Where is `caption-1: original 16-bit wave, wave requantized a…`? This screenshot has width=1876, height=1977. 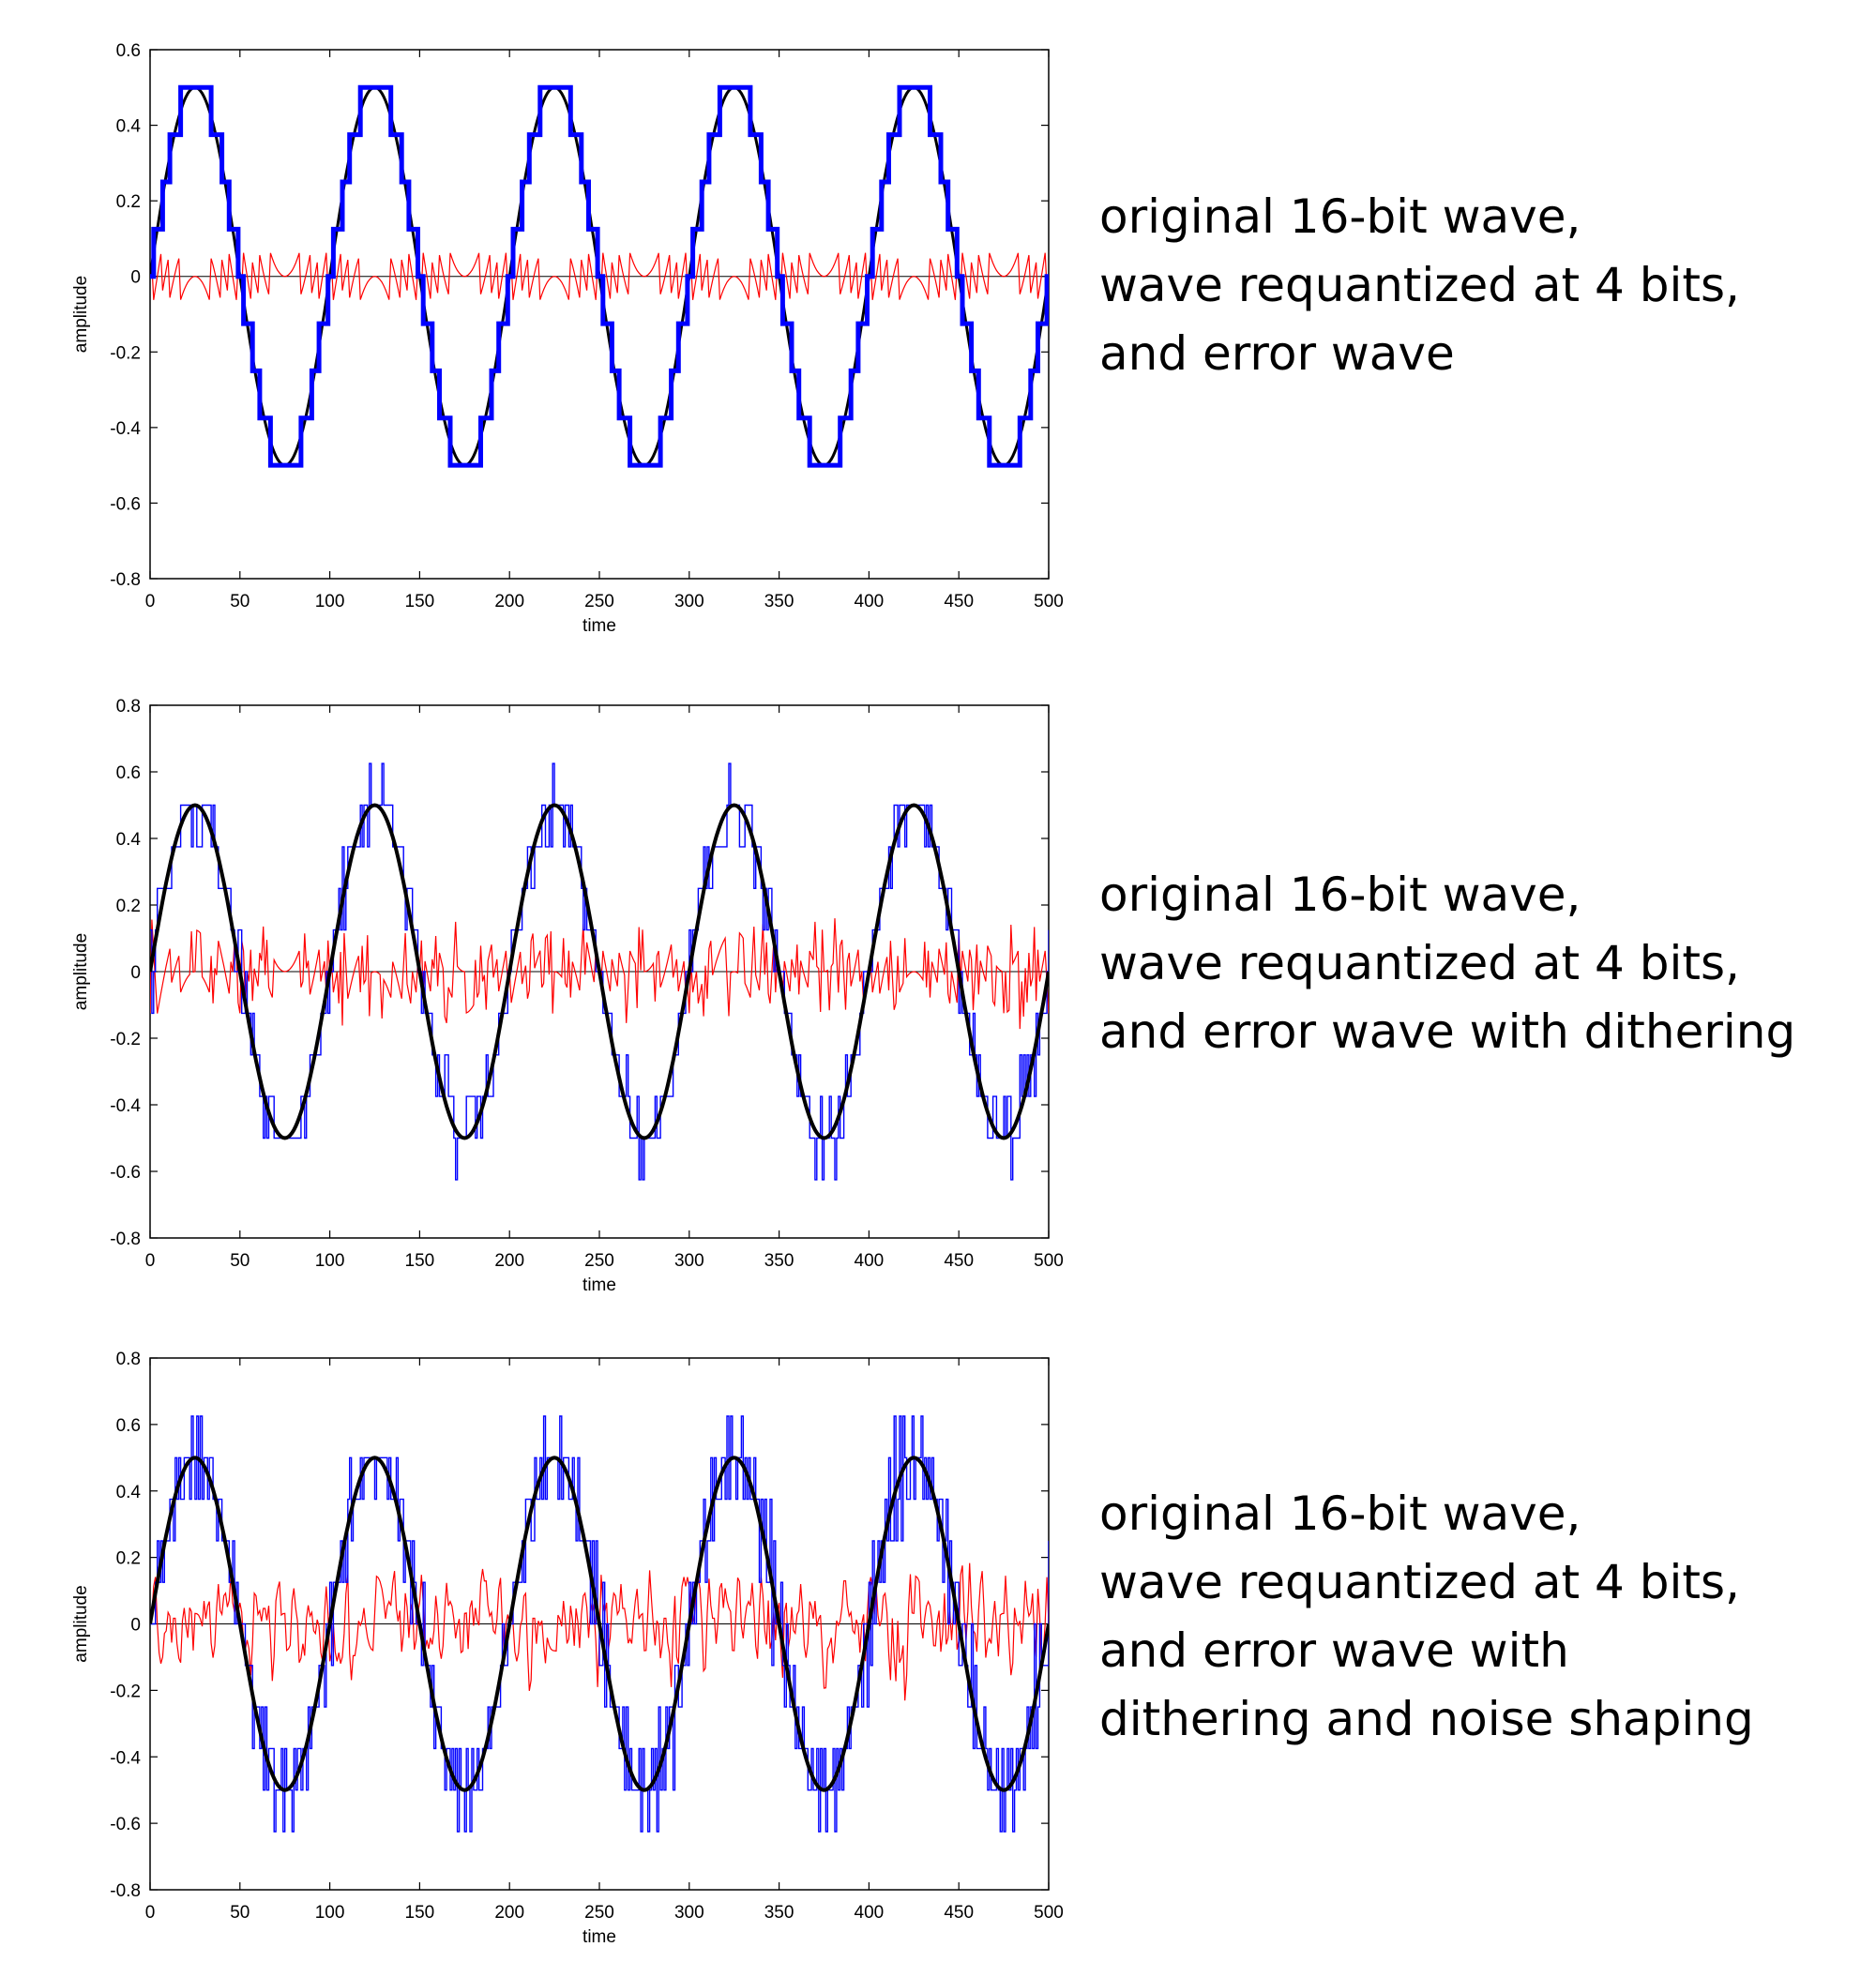 caption-1: original 16-bit wave, wave requantized a… is located at coordinates (1419, 285).